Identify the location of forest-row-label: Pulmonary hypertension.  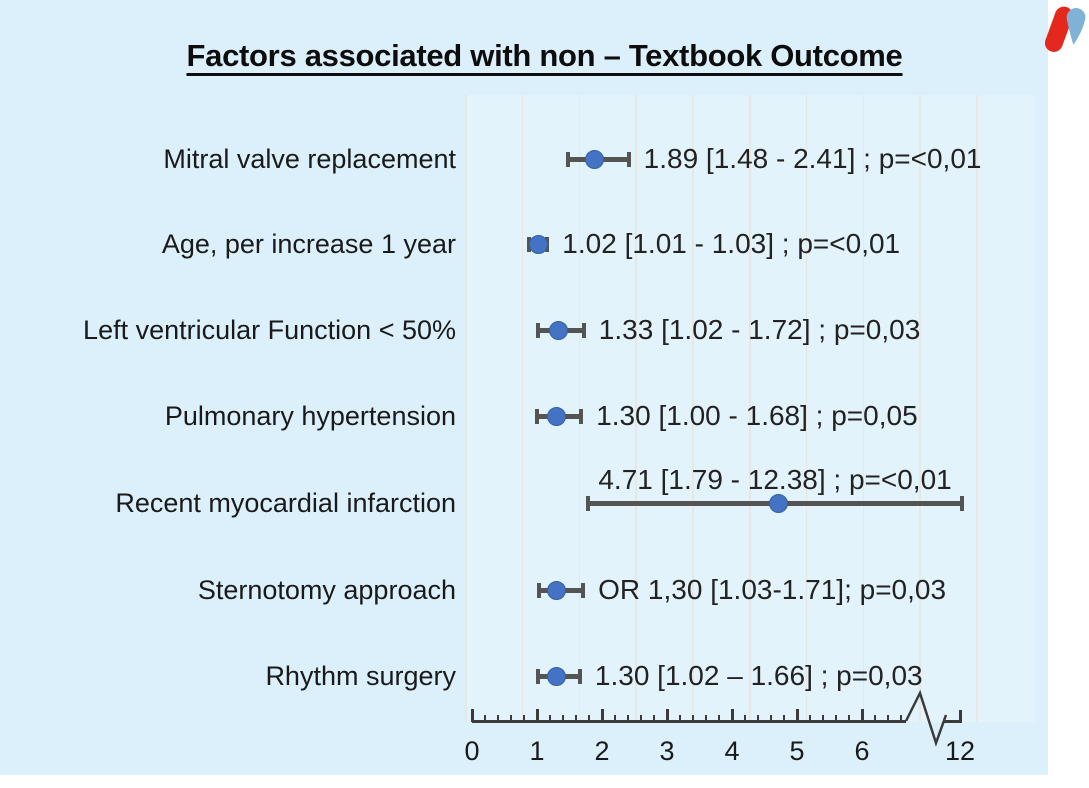
(310, 416).